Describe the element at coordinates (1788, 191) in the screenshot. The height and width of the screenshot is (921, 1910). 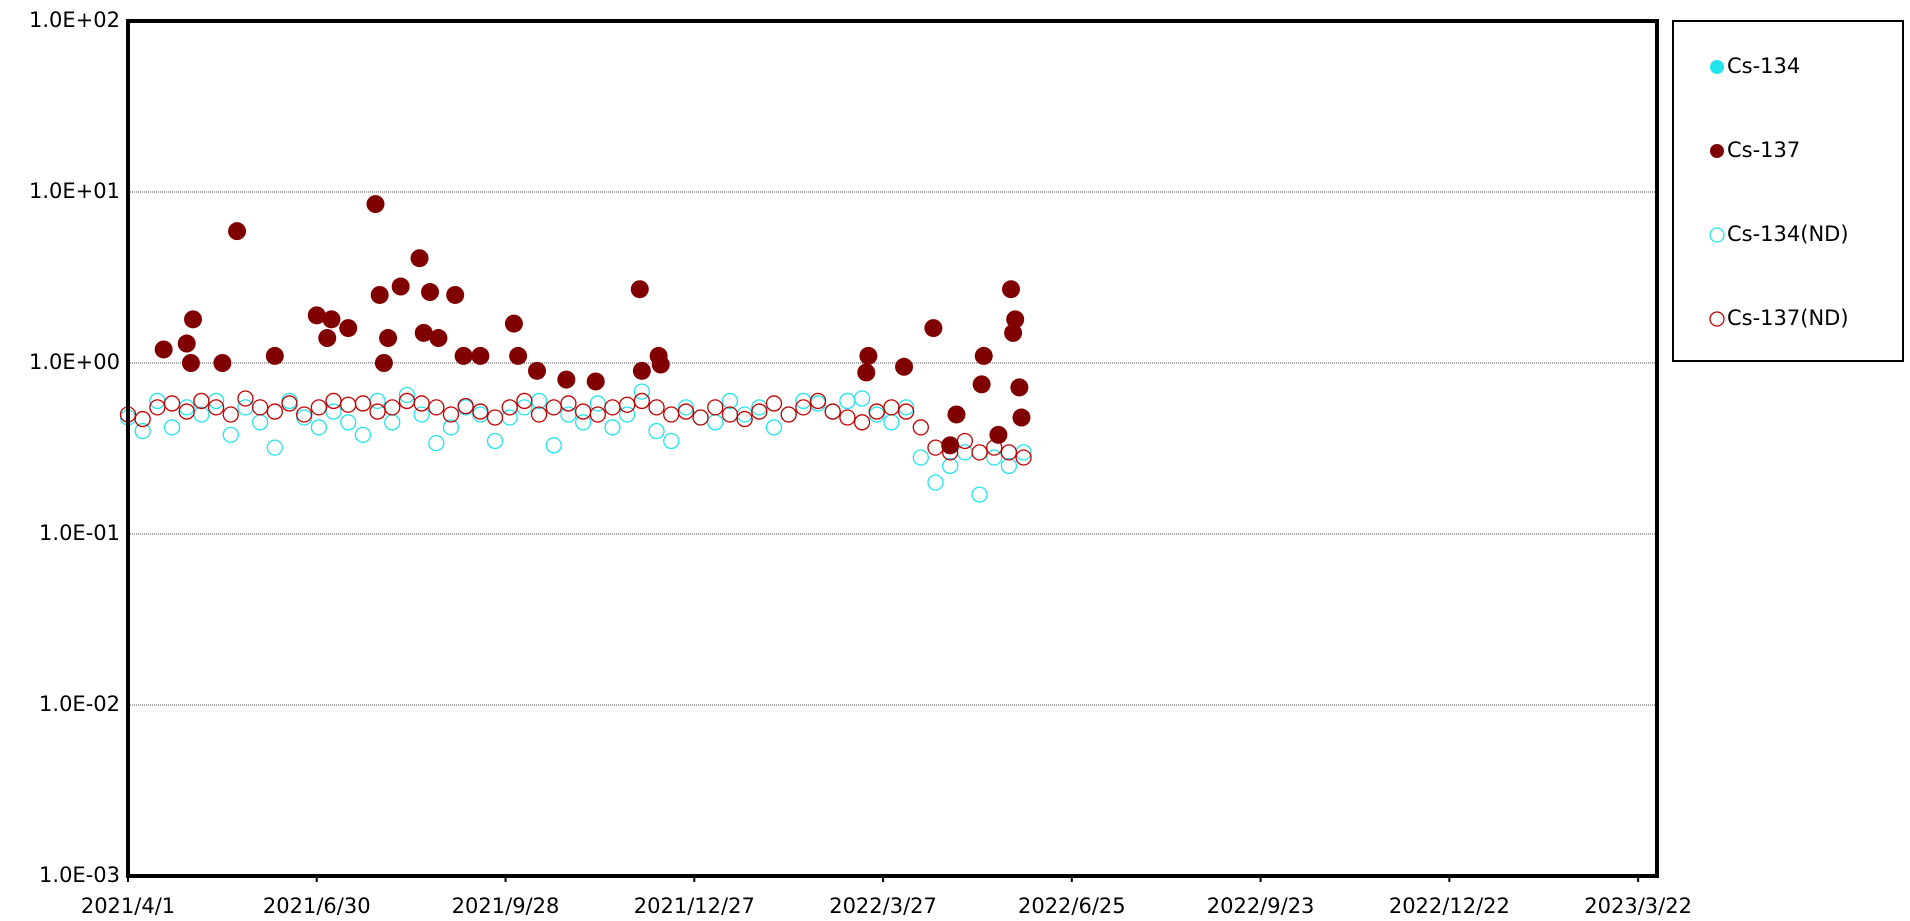
I see `legend-box` at that location.